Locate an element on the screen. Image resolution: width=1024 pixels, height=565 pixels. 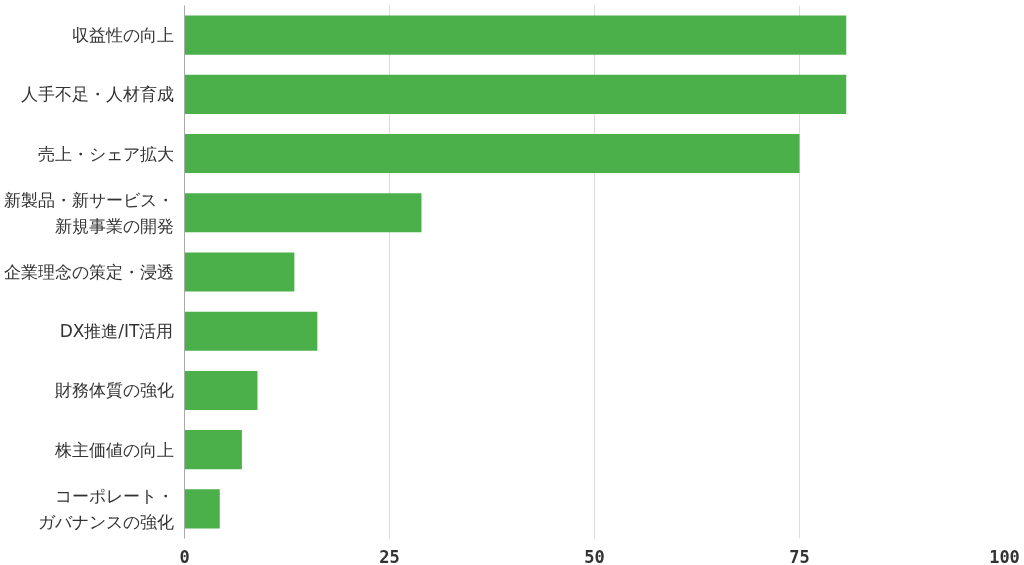
y-tick-label: 新製品・新サービス・新規事業の開発 is located at coordinates (88, 212).